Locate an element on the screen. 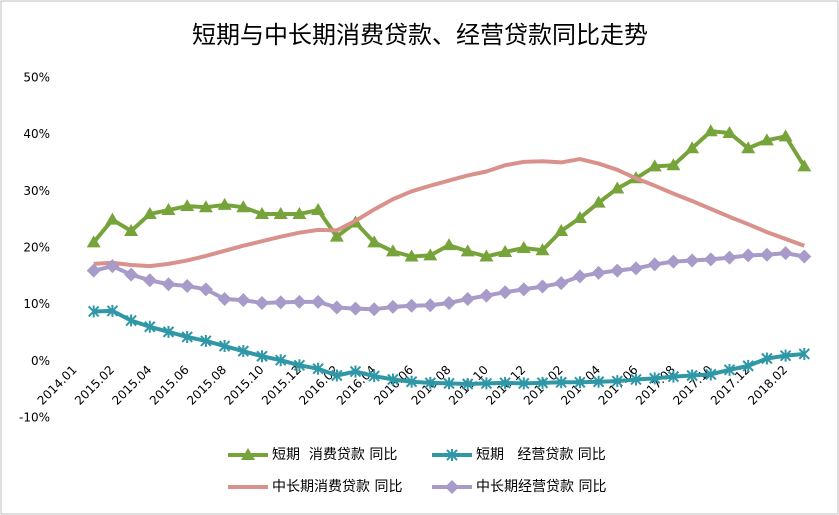 The width and height of the screenshot is (839, 515). legend-label: 中长期经营贷款 同比 is located at coordinates (541, 487).